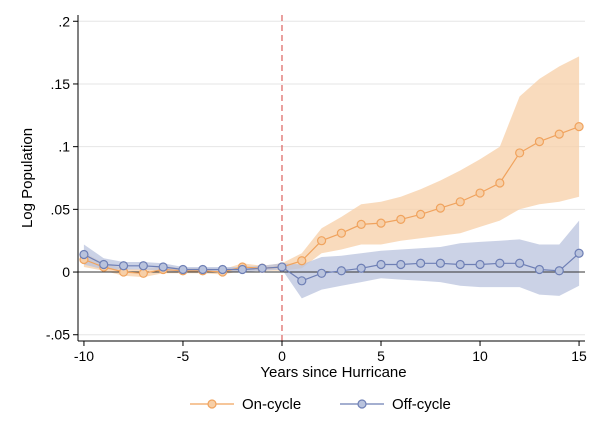 The image size is (600, 437). What do you see at coordinates (282, 356) in the screenshot?
I see `x-tick-label-2: 0` at bounding box center [282, 356].